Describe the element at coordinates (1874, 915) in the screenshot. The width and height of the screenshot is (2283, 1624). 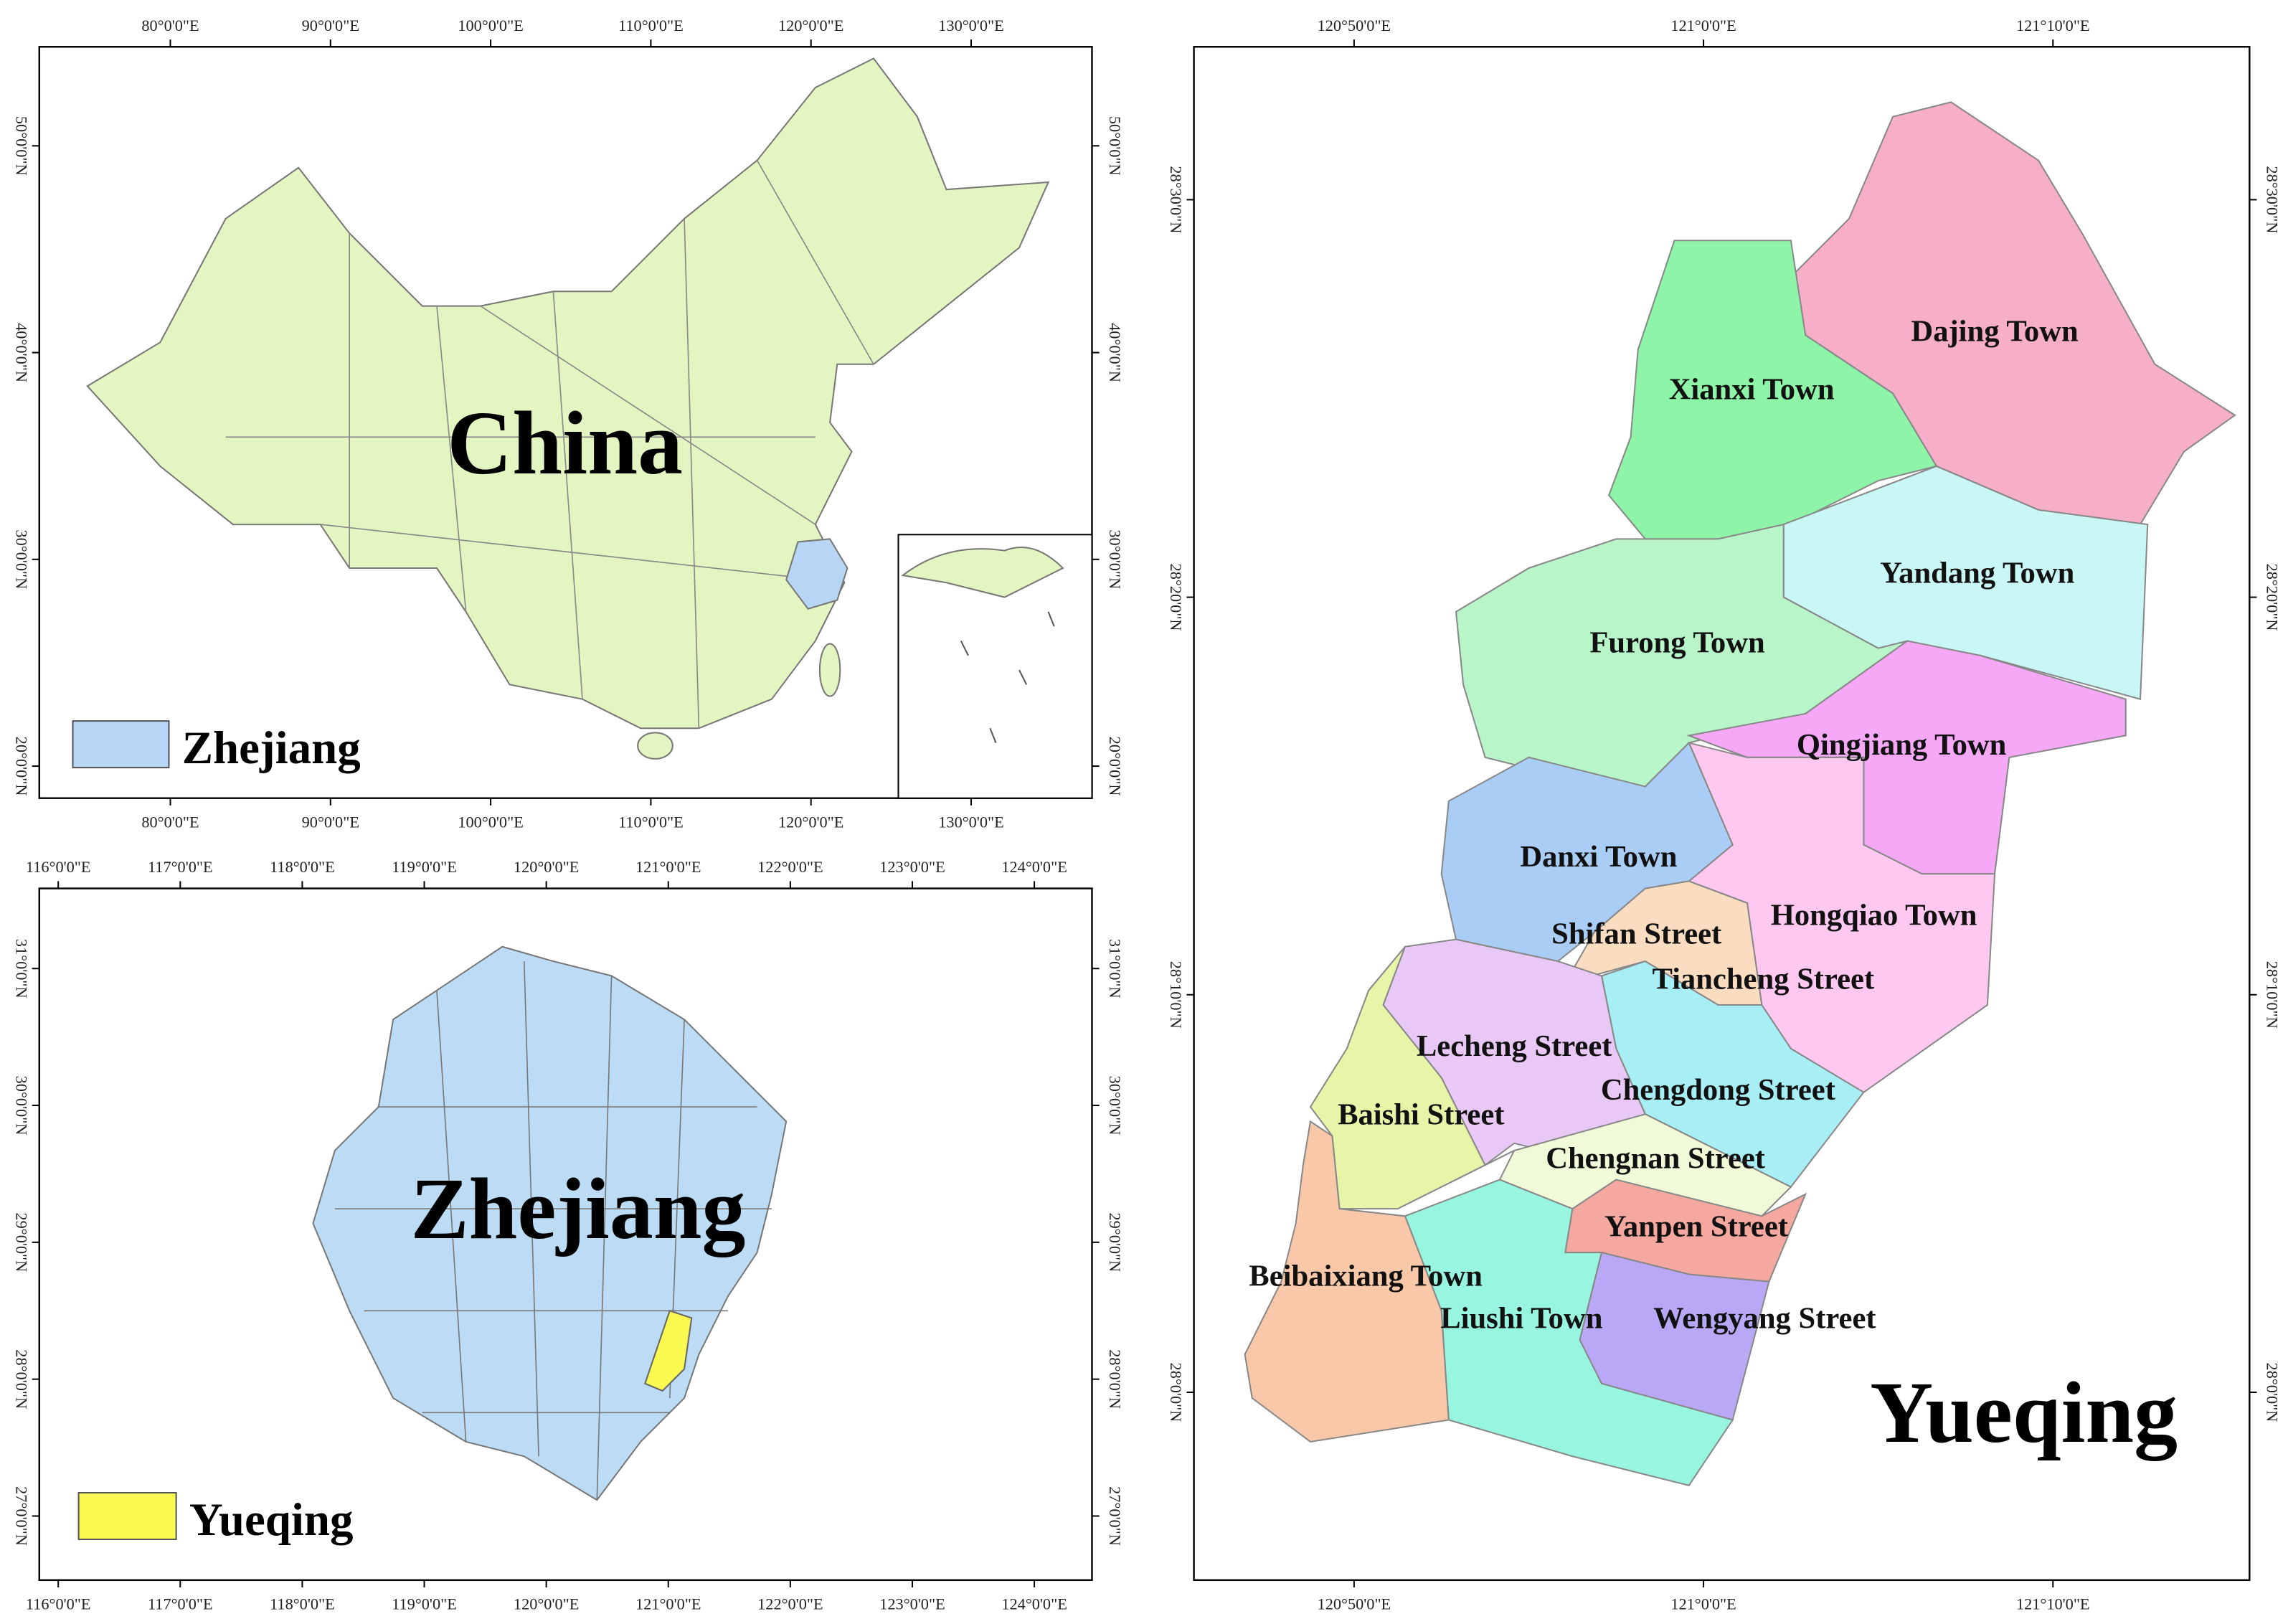
I see `region-label: Hongqiao Town` at that location.